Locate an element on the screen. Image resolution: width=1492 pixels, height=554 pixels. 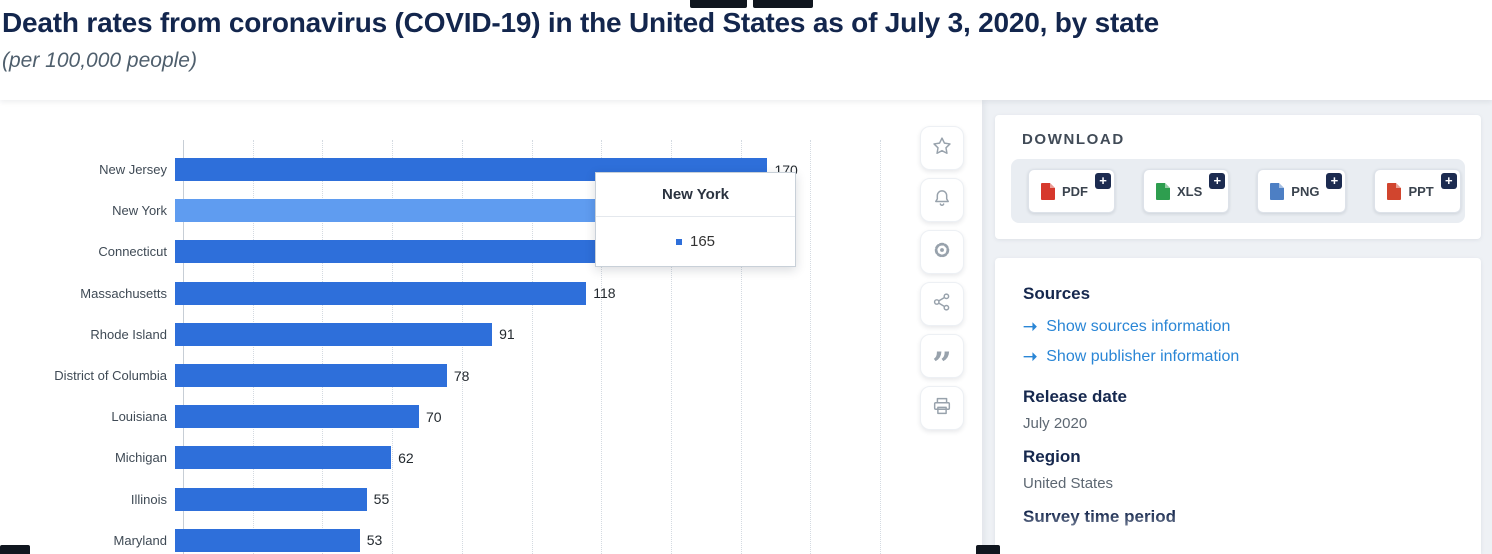
bar-track: 55 is located at coordinates (523, 499).